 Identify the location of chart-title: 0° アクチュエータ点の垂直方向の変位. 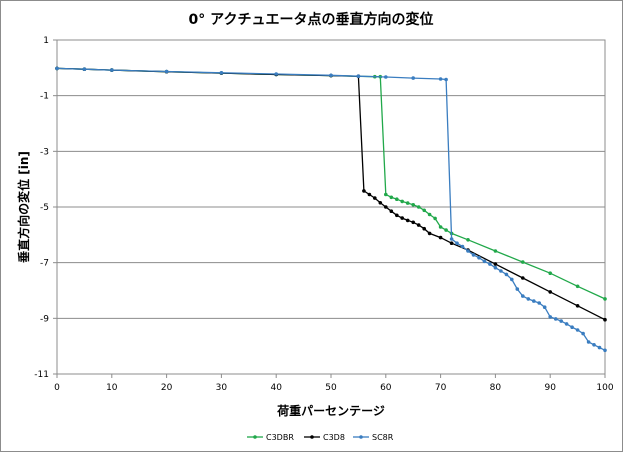
(311, 19).